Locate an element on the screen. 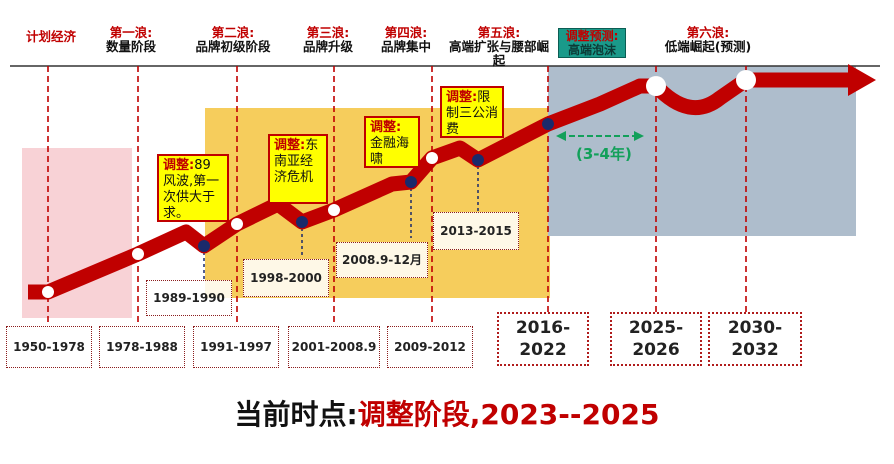  adjust-forecast-title: 调整预测: 高端泡沫 is located at coordinates (592, 43).